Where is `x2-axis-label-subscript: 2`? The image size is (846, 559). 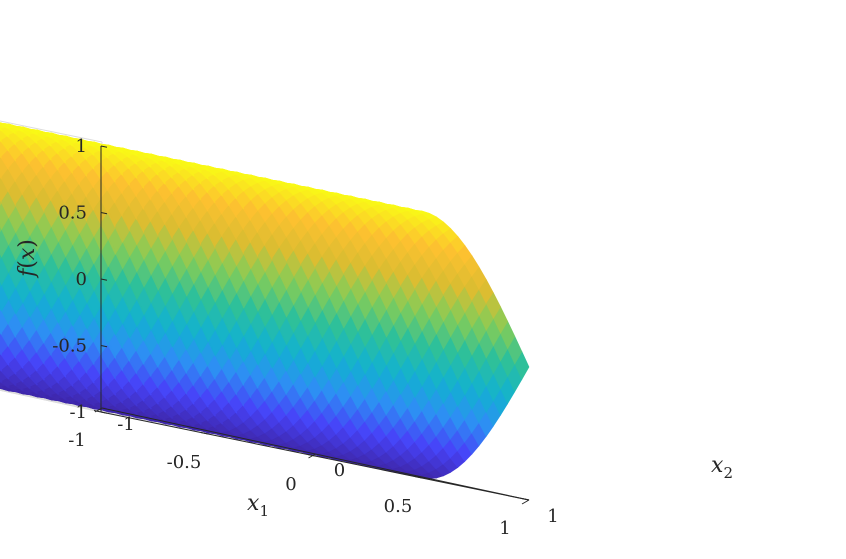
x2-axis-label-subscript: 2 is located at coordinates (728, 473).